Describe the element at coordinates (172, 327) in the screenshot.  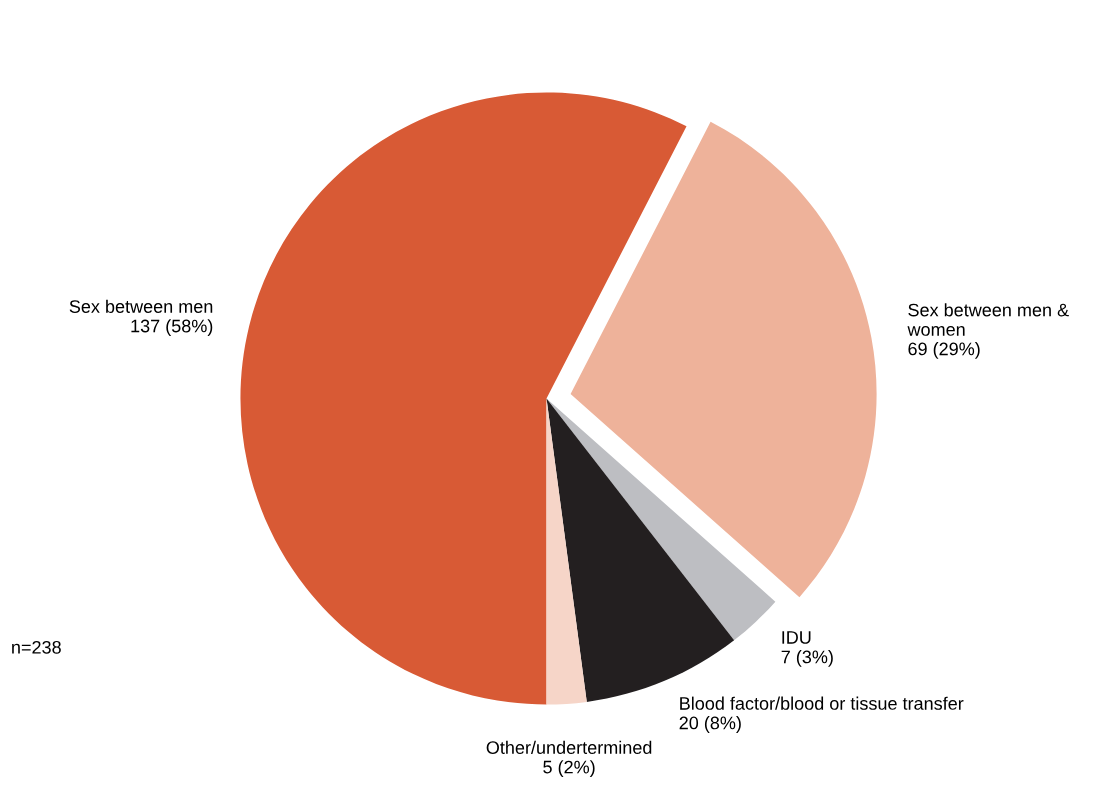
I see `data-label: 137 (58%)` at that location.